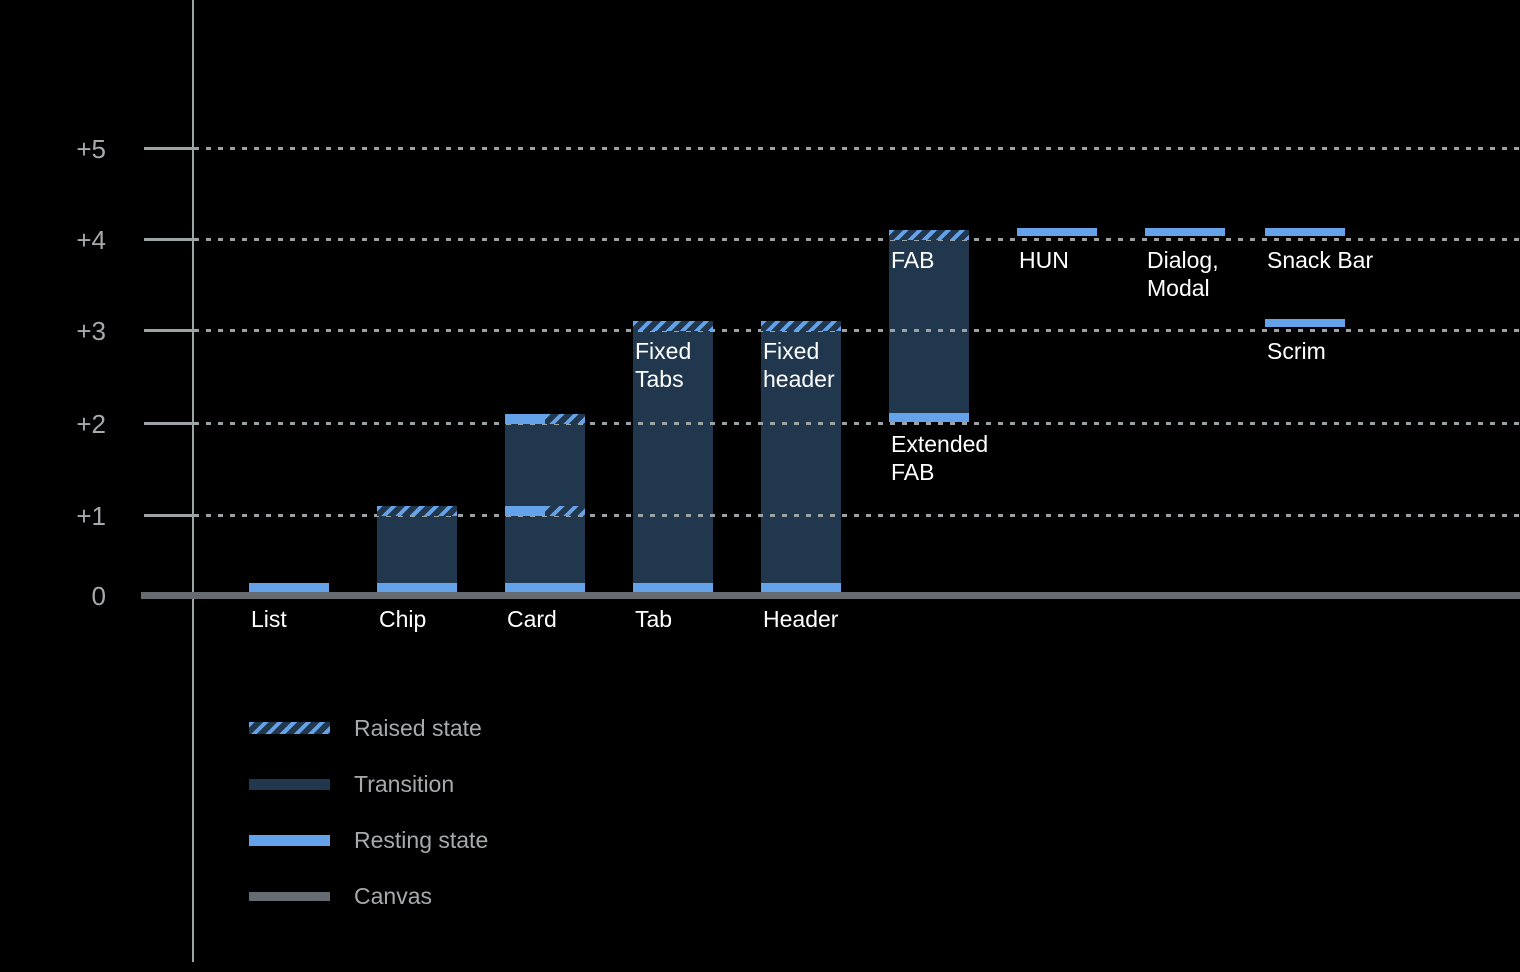 Image resolution: width=1520 pixels, height=972 pixels. Describe the element at coordinates (417, 554) in the screenshot. I see `bar-chip` at that location.